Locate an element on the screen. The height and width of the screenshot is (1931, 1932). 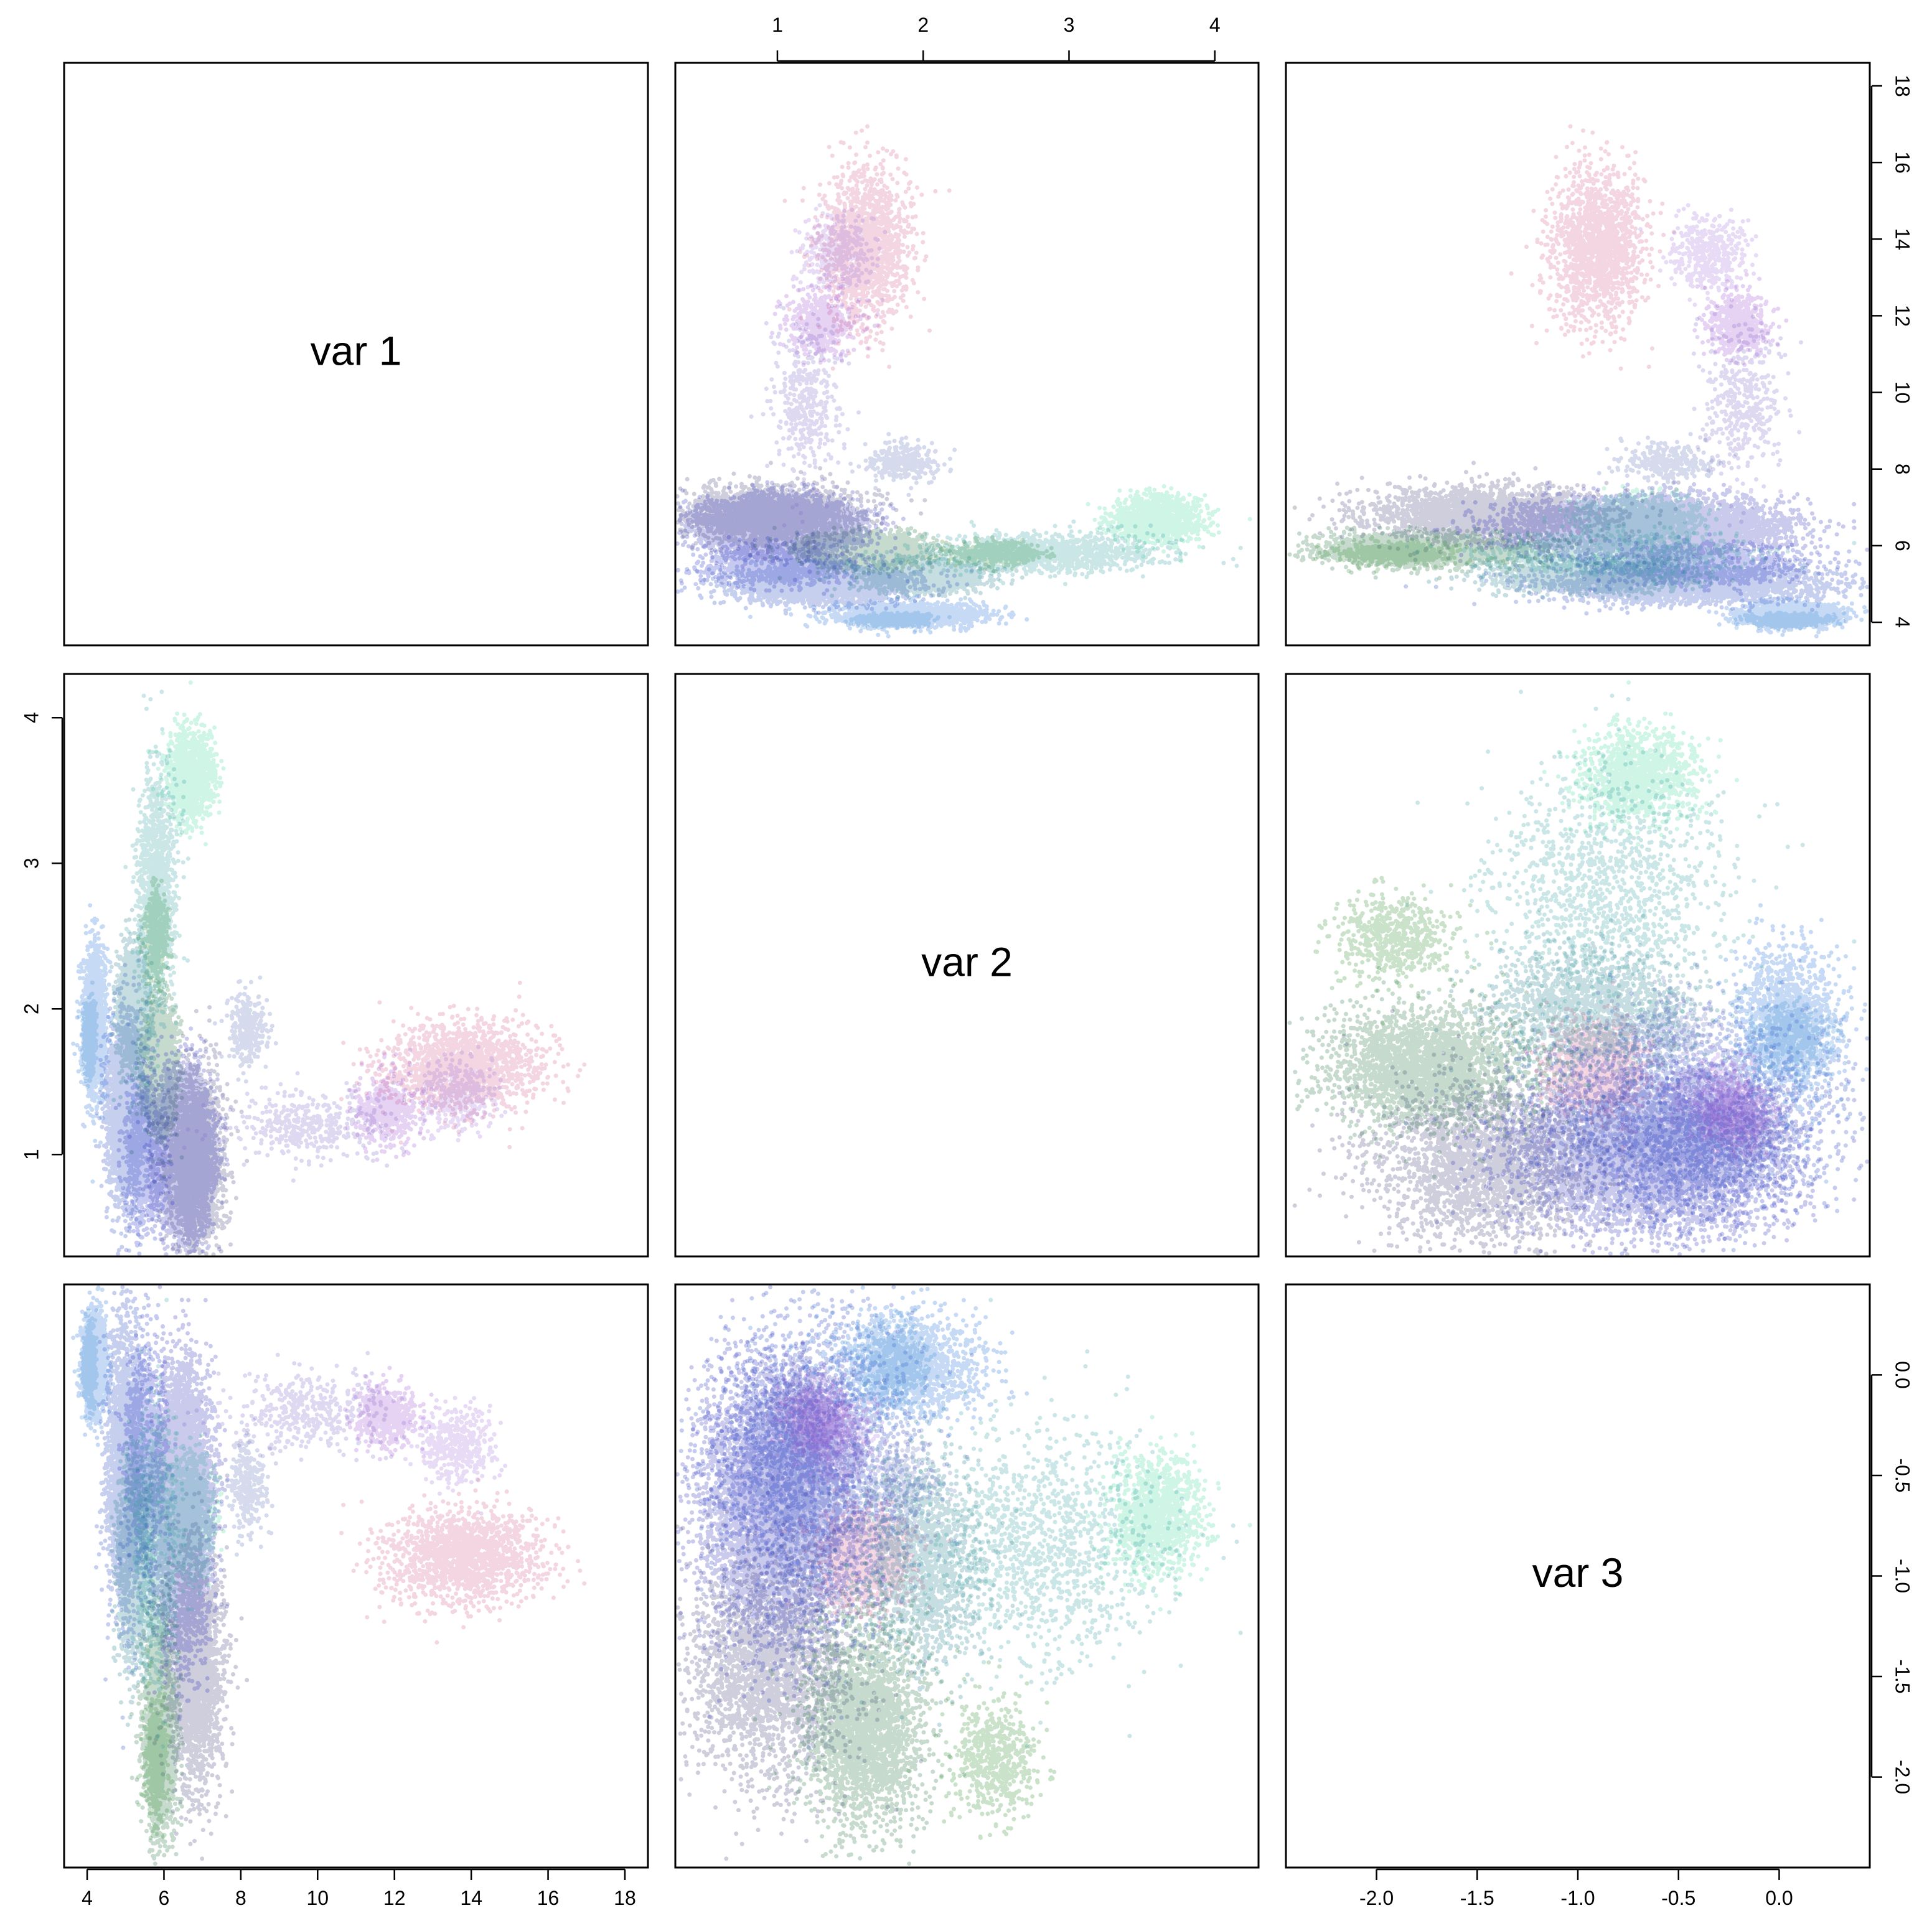
left-axis-var2: 1 2 3 4 is located at coordinates (41, 936).